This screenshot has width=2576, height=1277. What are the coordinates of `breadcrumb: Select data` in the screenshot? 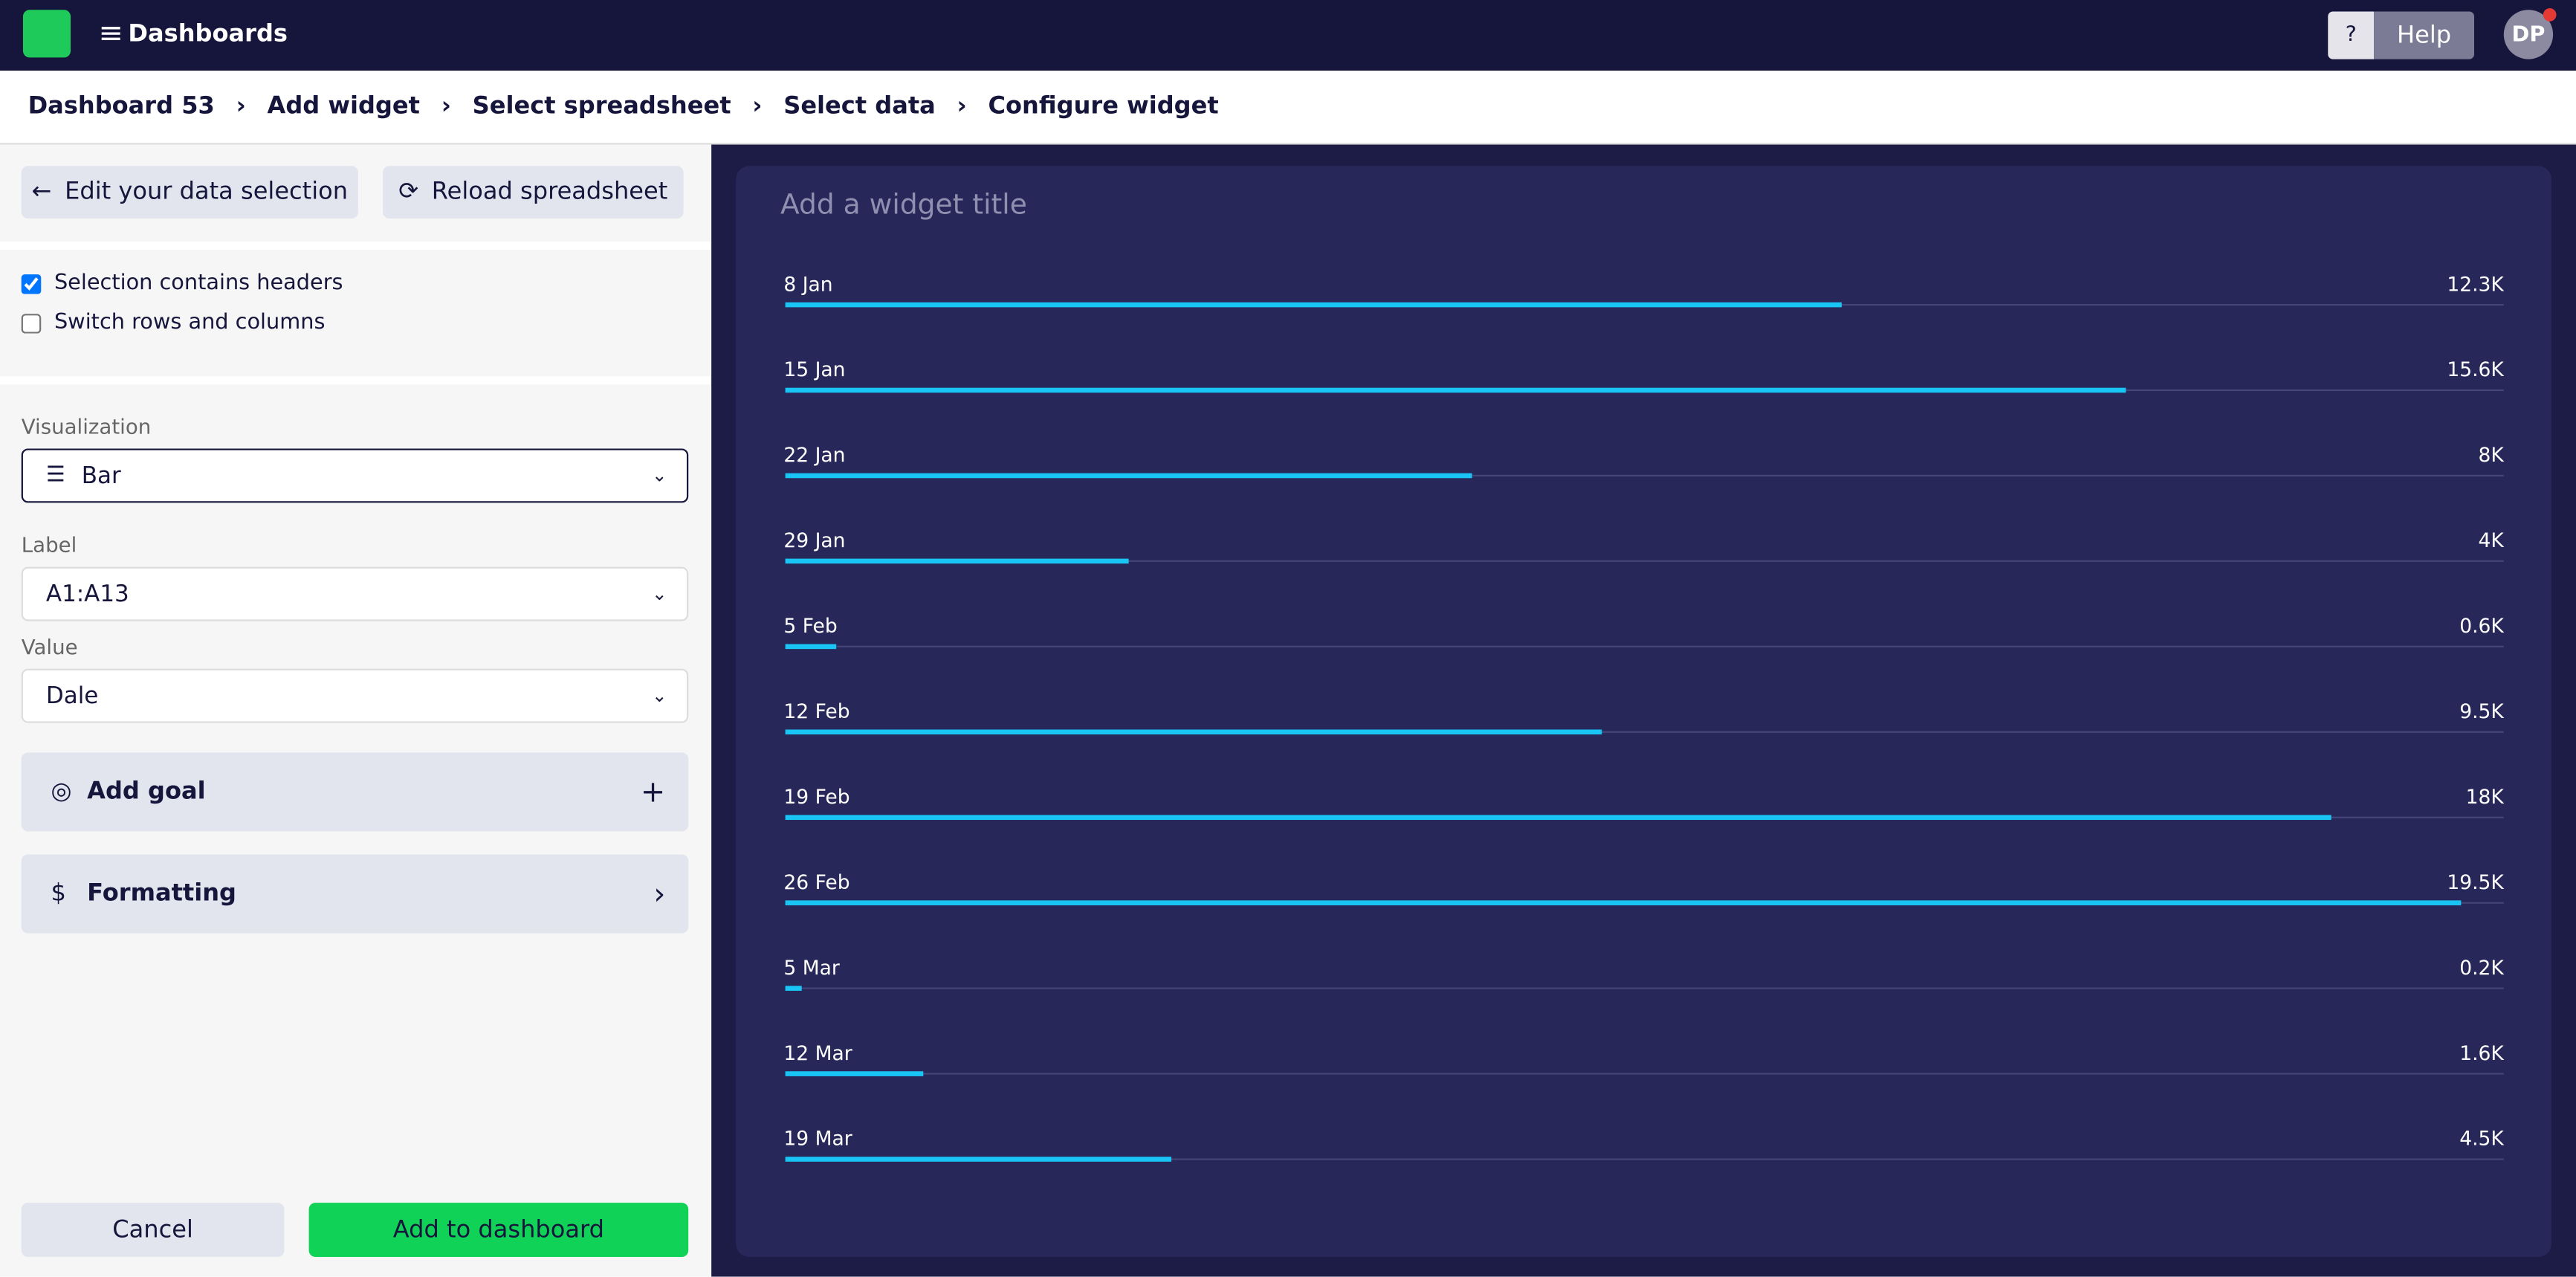 It's located at (860, 107).